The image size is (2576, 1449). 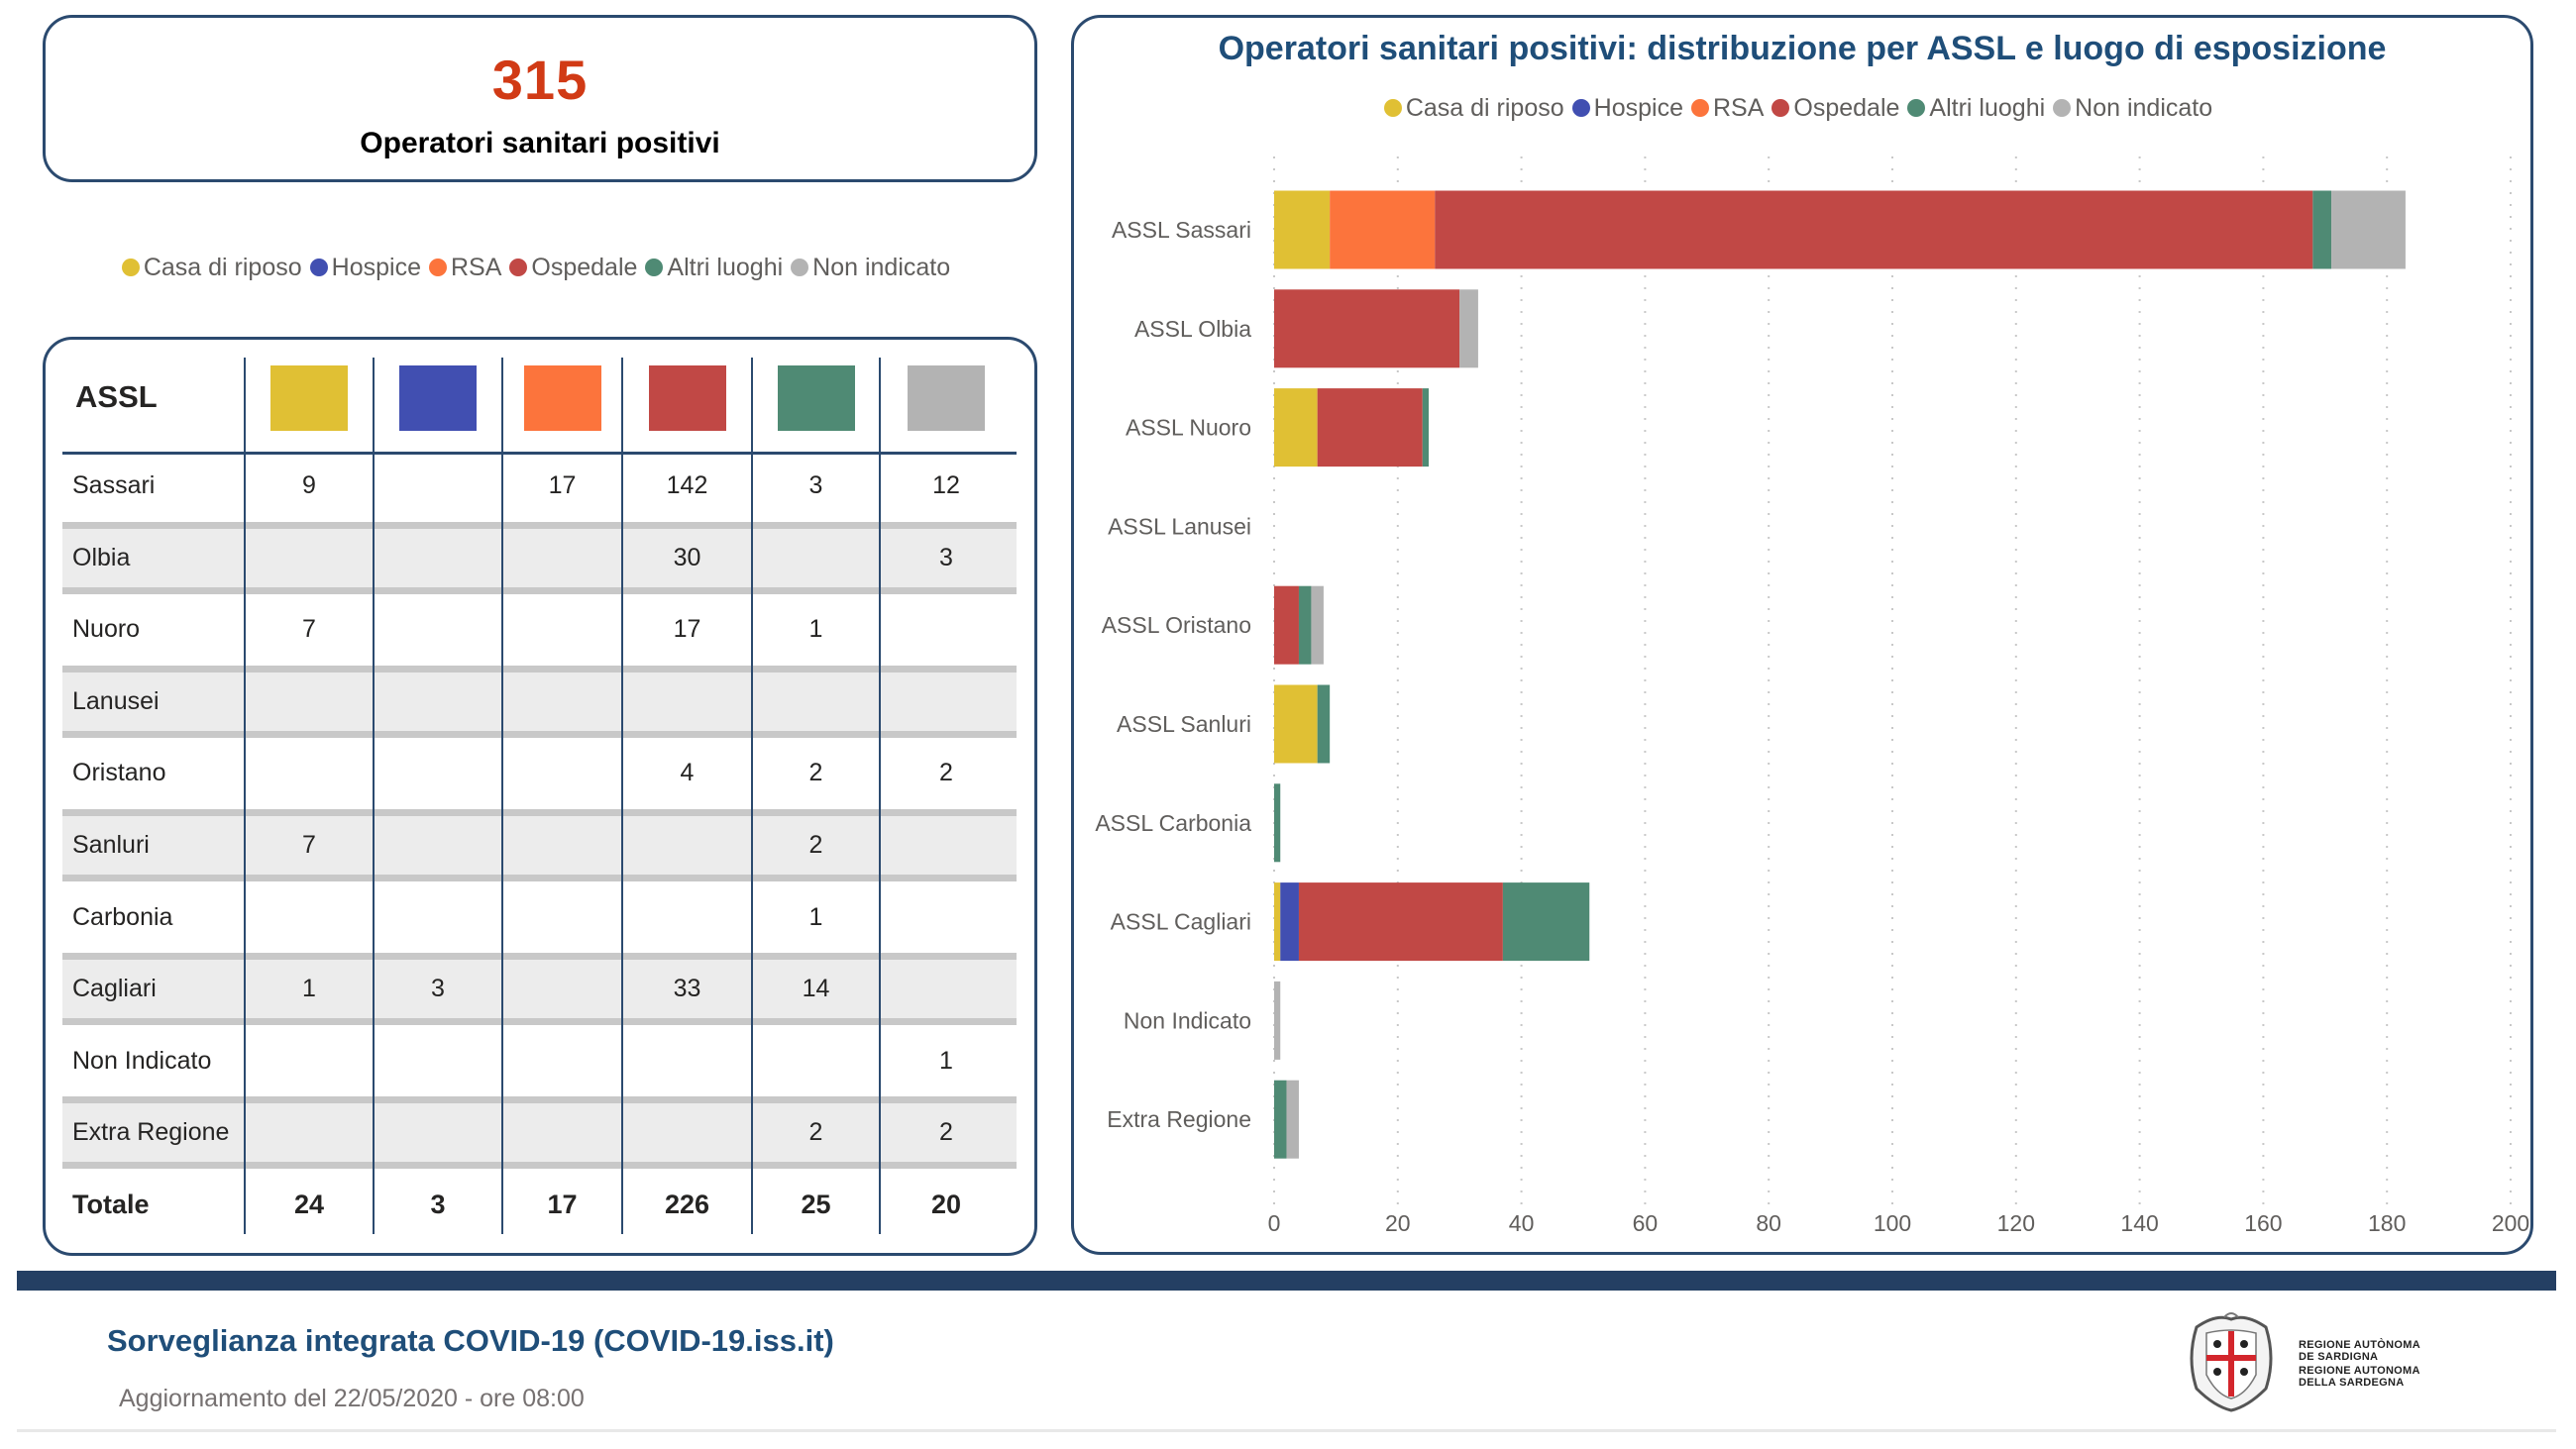 What do you see at coordinates (946, 485) in the screenshot?
I see `row-value: 12` at bounding box center [946, 485].